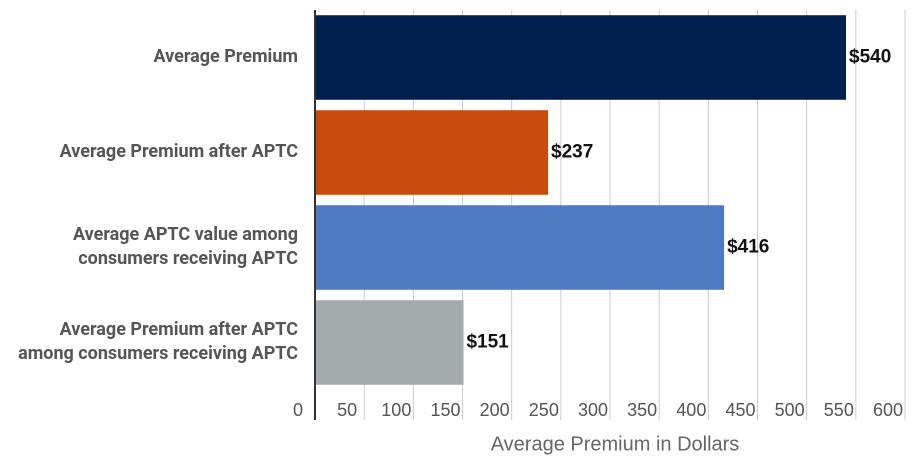 The height and width of the screenshot is (462, 911). I want to click on x-tick-label: 150, so click(445, 410).